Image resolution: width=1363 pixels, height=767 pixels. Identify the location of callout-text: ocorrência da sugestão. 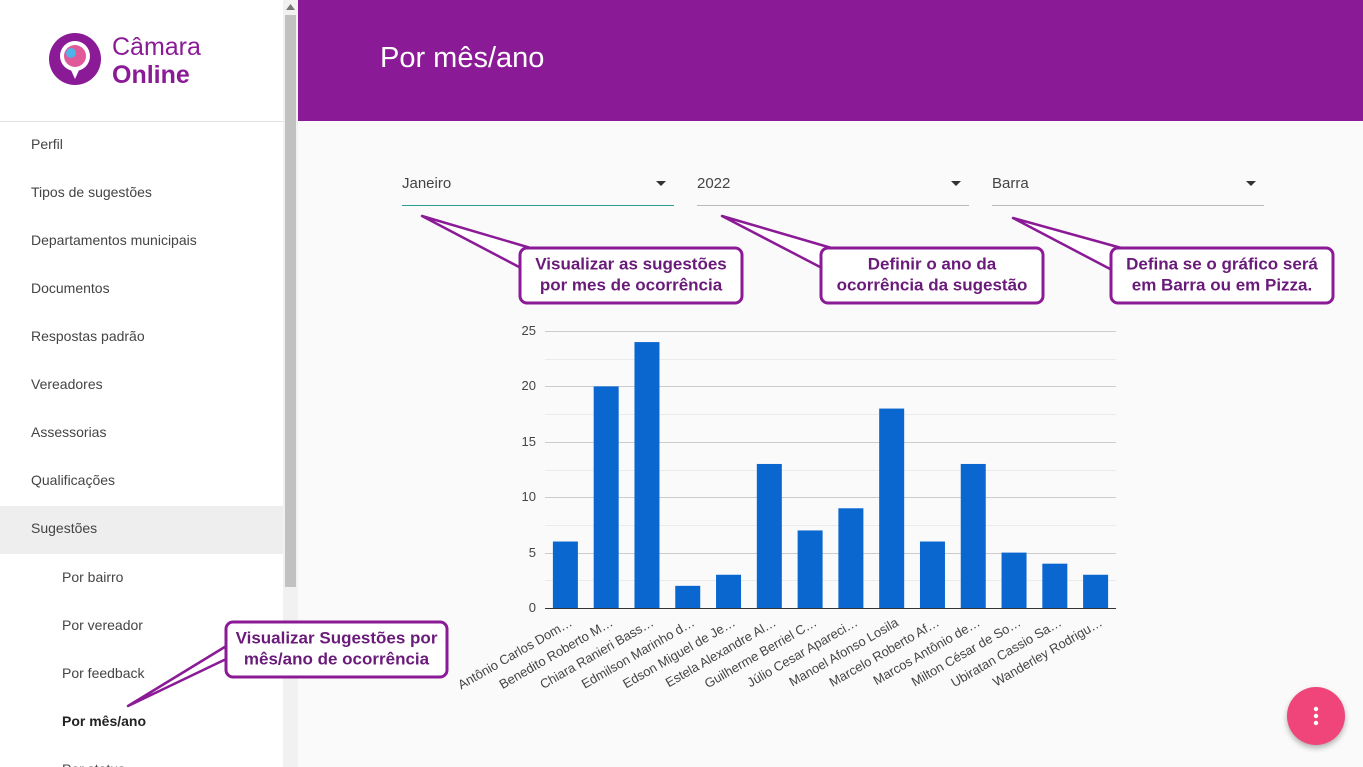
(932, 284).